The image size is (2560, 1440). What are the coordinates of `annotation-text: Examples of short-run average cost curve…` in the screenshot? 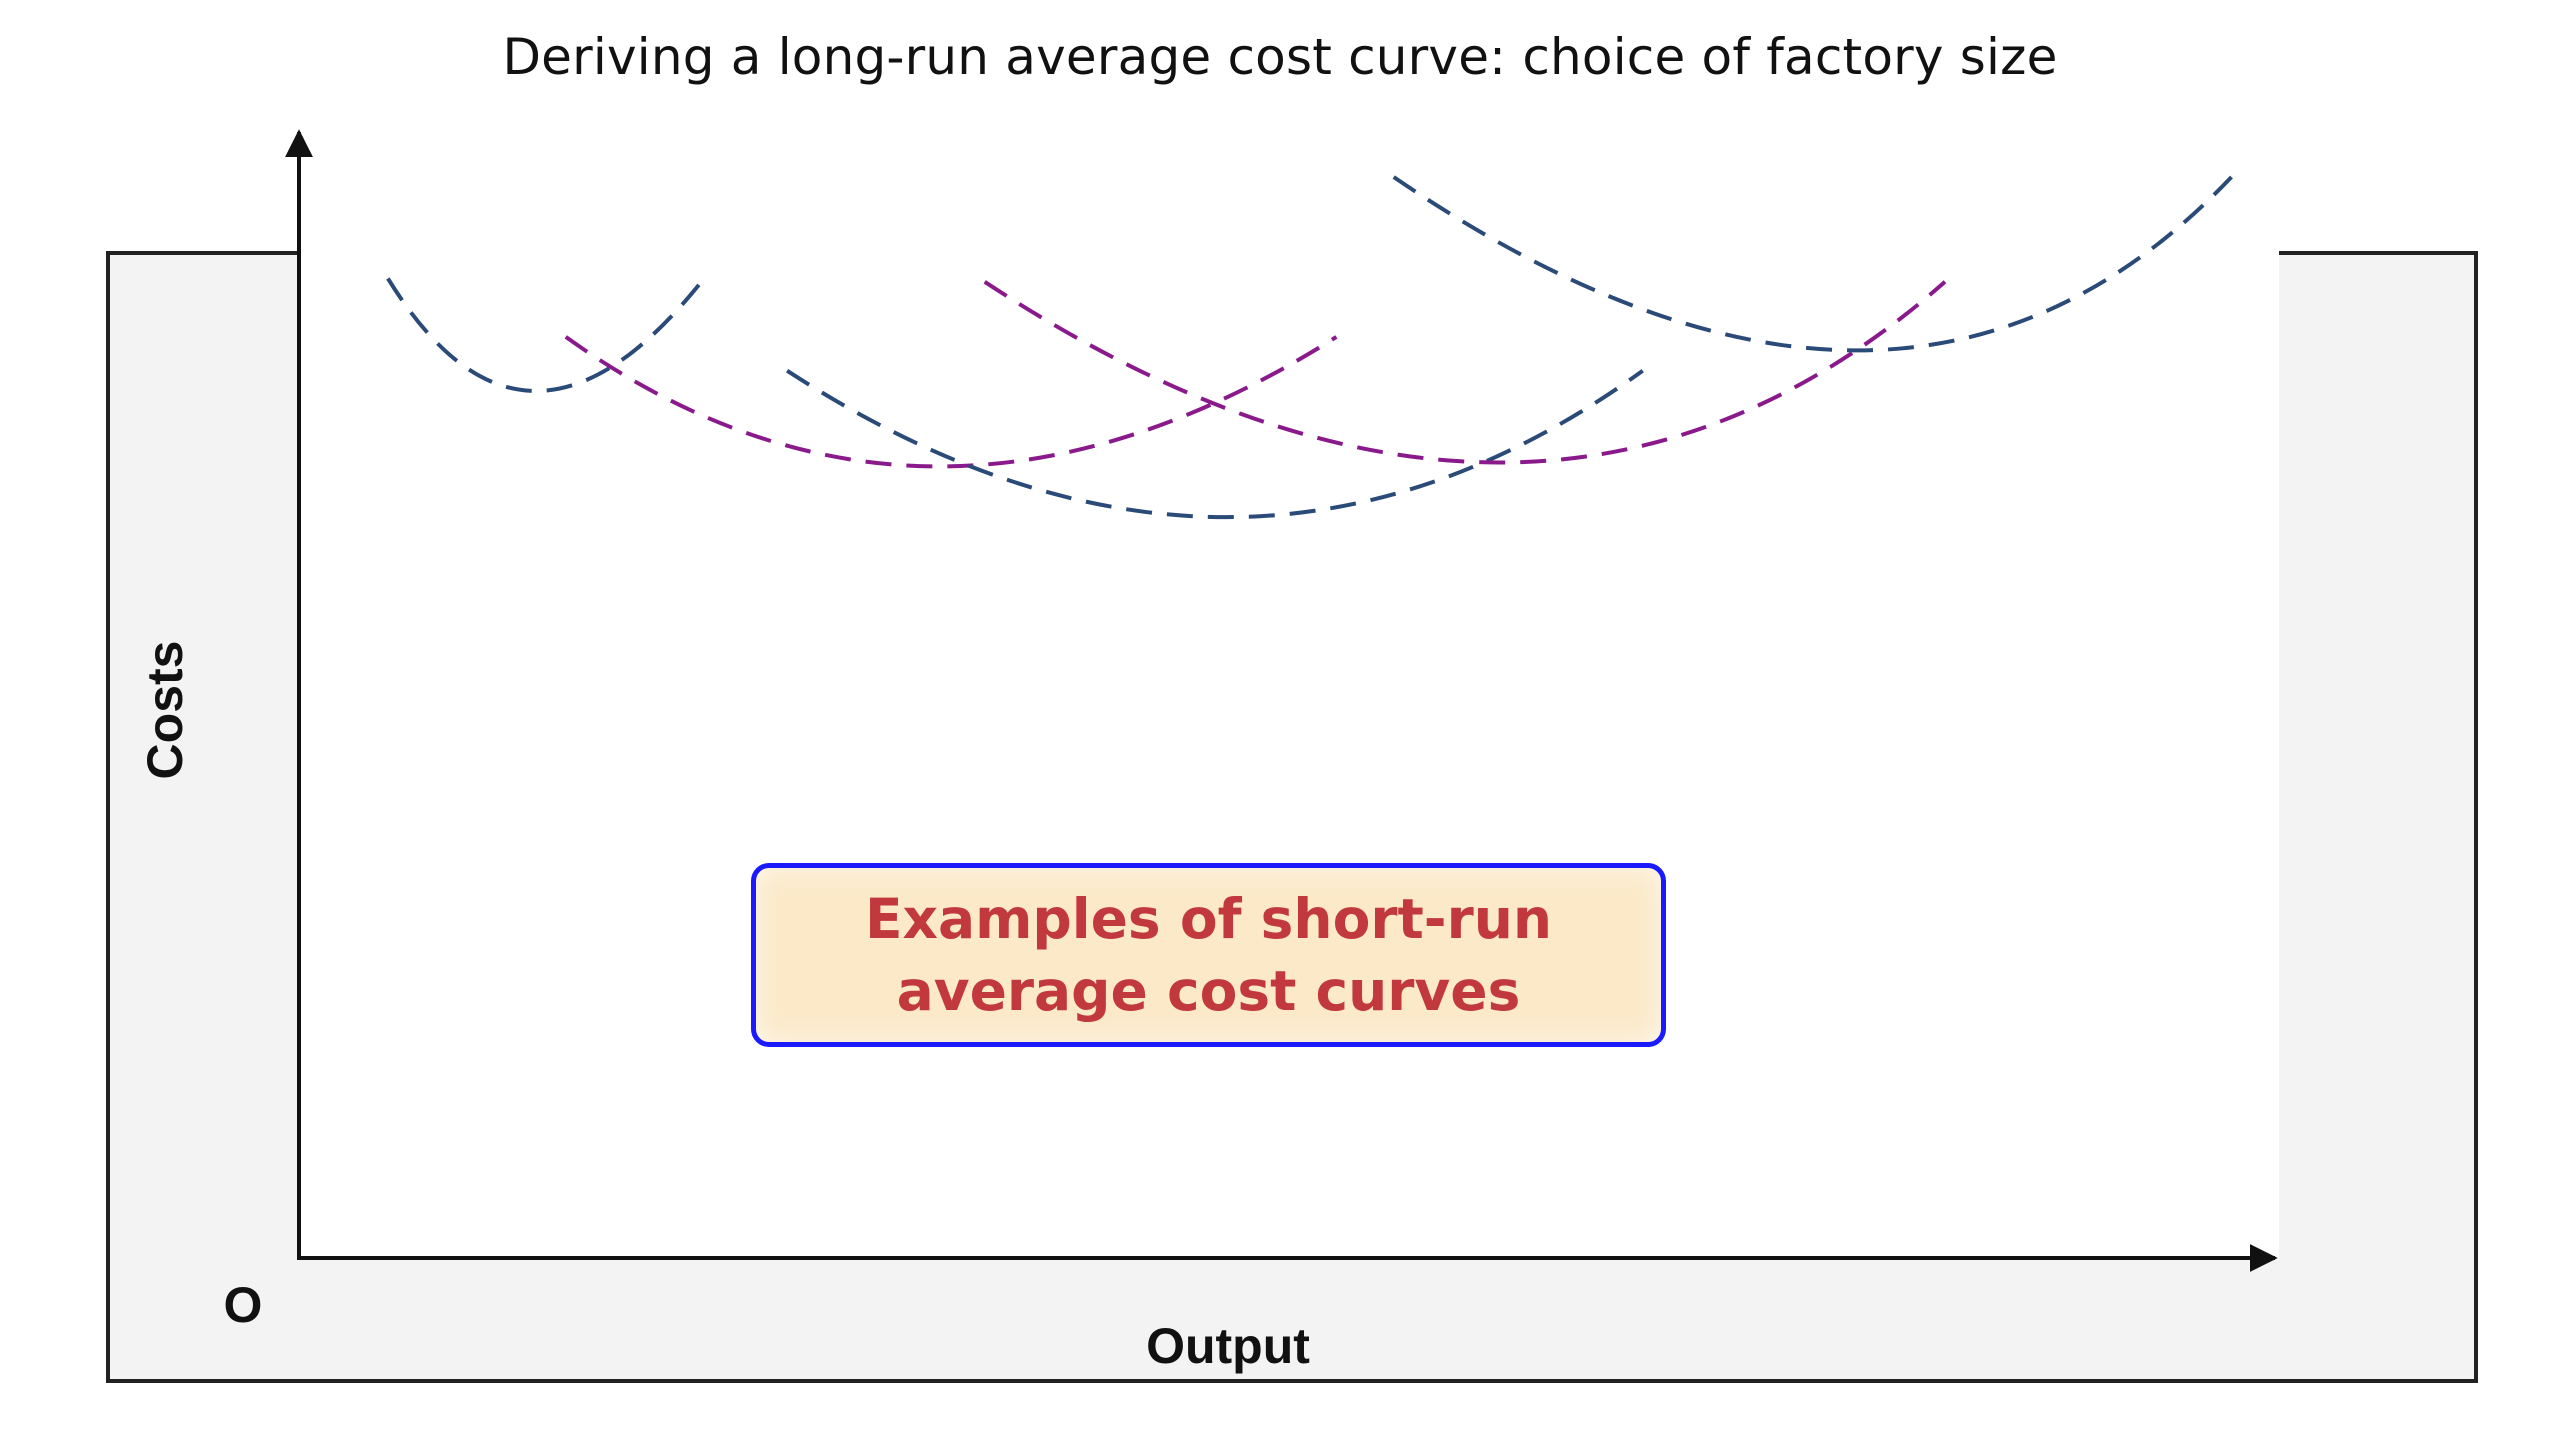 It's located at (1208, 955).